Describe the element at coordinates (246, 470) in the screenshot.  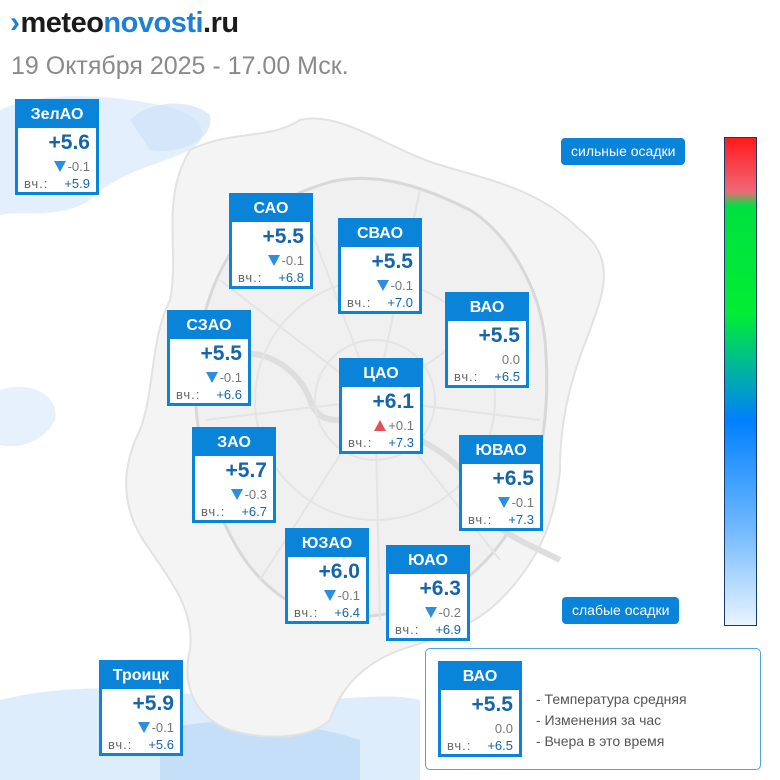
I see `average-temperature: +5.7` at that location.